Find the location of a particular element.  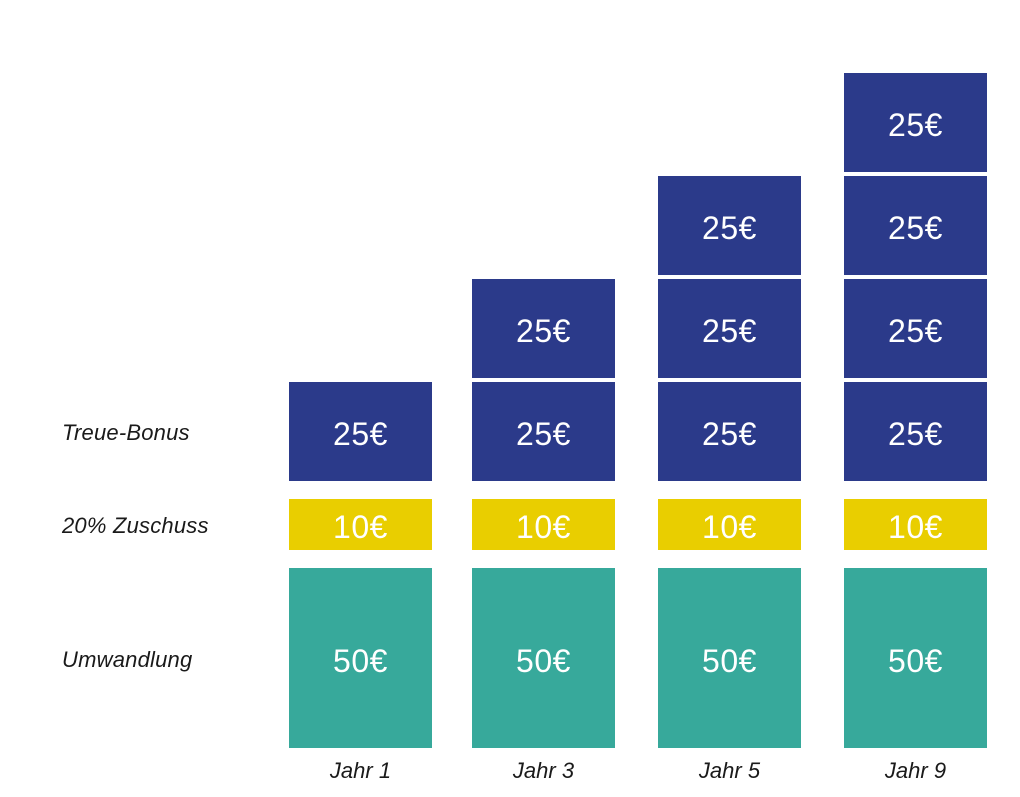

category-label: Jahr 1 is located at coordinates (360, 770).